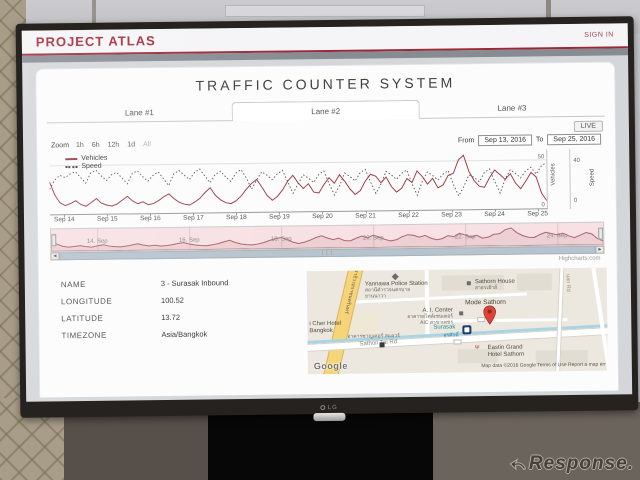  I want to click on meta-value: 100.52, so click(172, 300).